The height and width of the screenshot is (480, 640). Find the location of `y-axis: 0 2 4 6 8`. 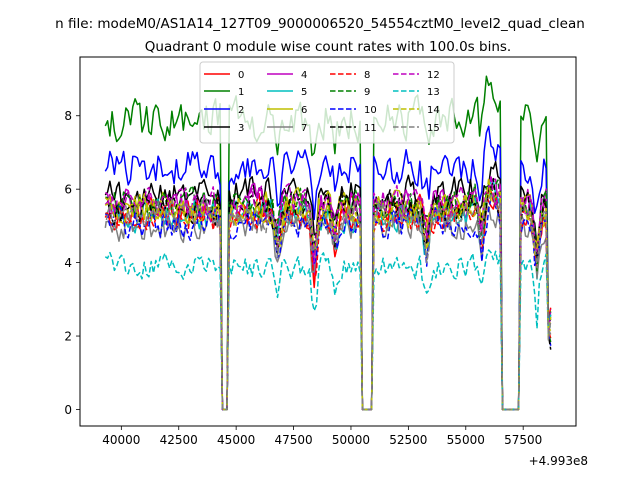

y-axis: 0 2 4 6 8 is located at coordinates (72, 263).